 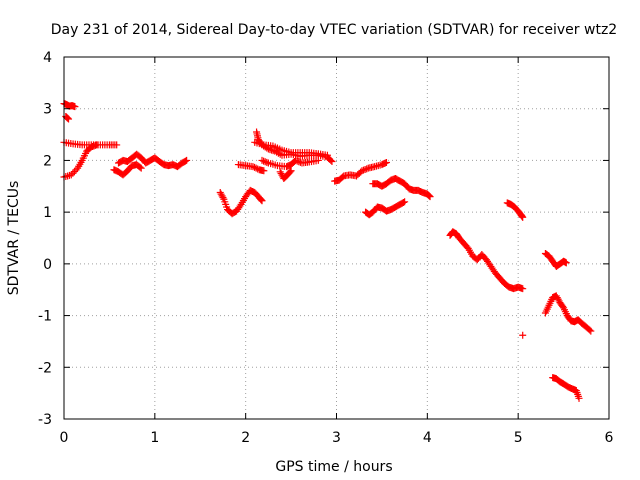 I want to click on x-tick-label: 0, so click(x=64, y=438).